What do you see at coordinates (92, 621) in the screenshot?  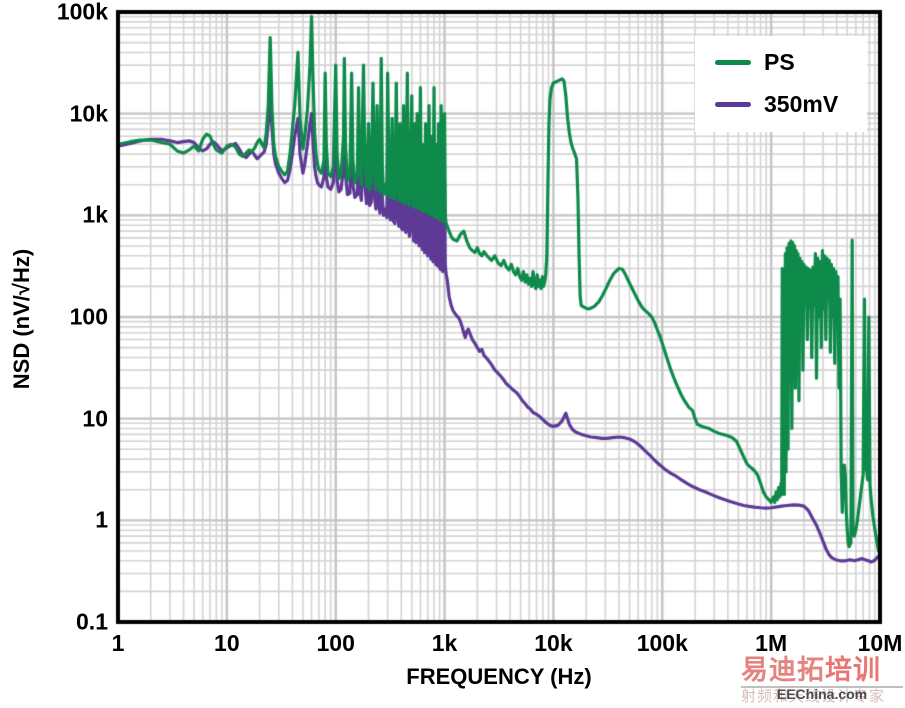 I see `y-tick-label: 0.1` at bounding box center [92, 621].